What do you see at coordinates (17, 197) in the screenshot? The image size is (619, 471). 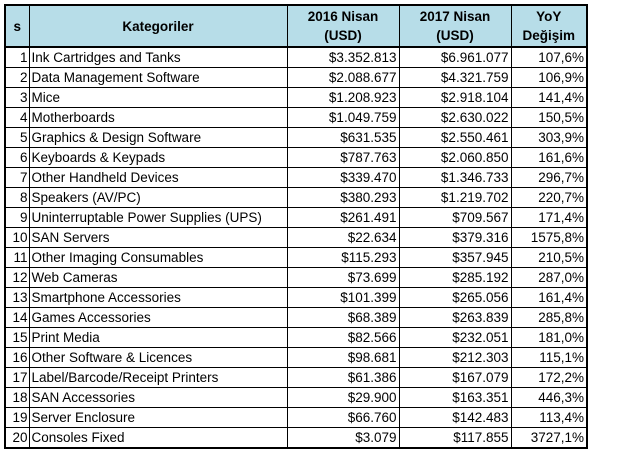 I see `row-index: 8` at bounding box center [17, 197].